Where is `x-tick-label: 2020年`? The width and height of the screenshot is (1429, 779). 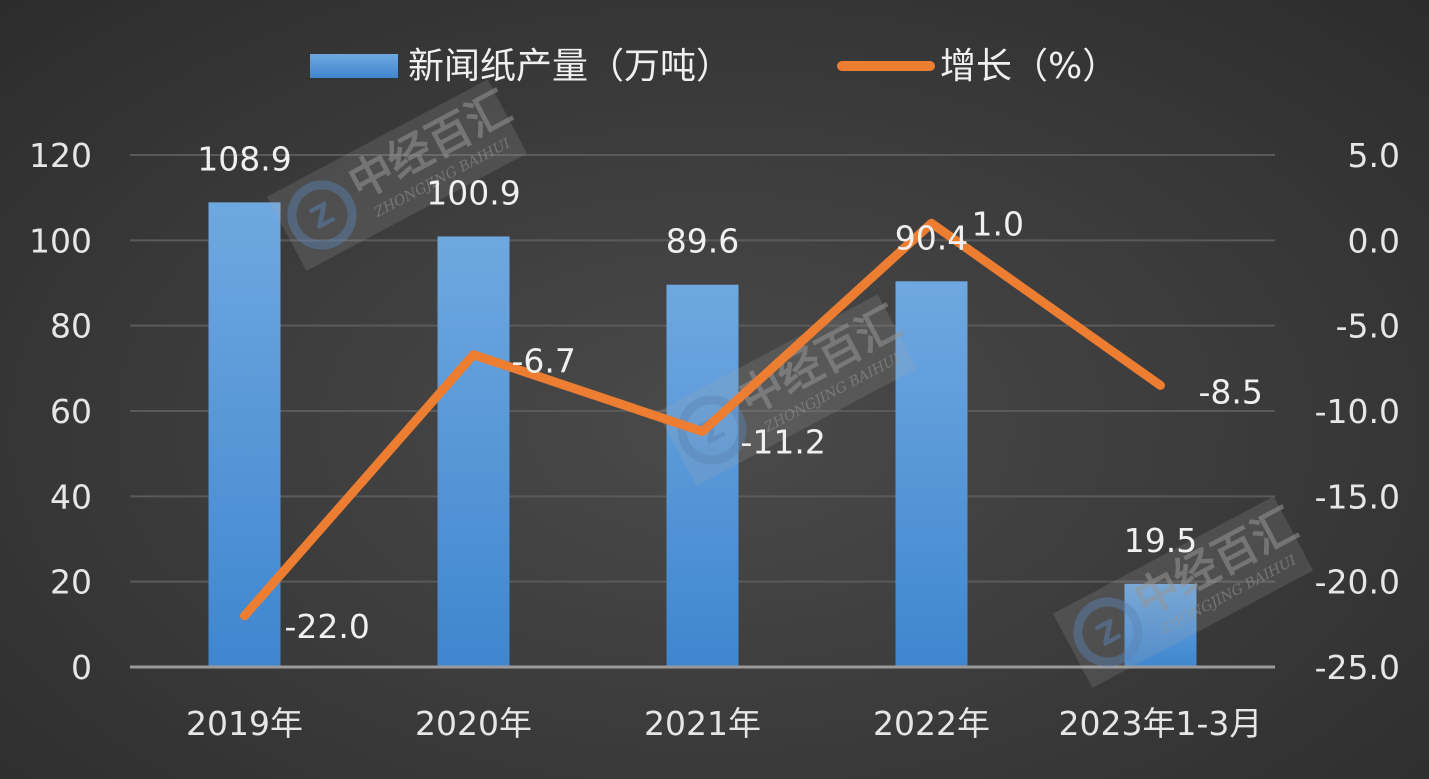
x-tick-label: 2020年 is located at coordinates (473, 723).